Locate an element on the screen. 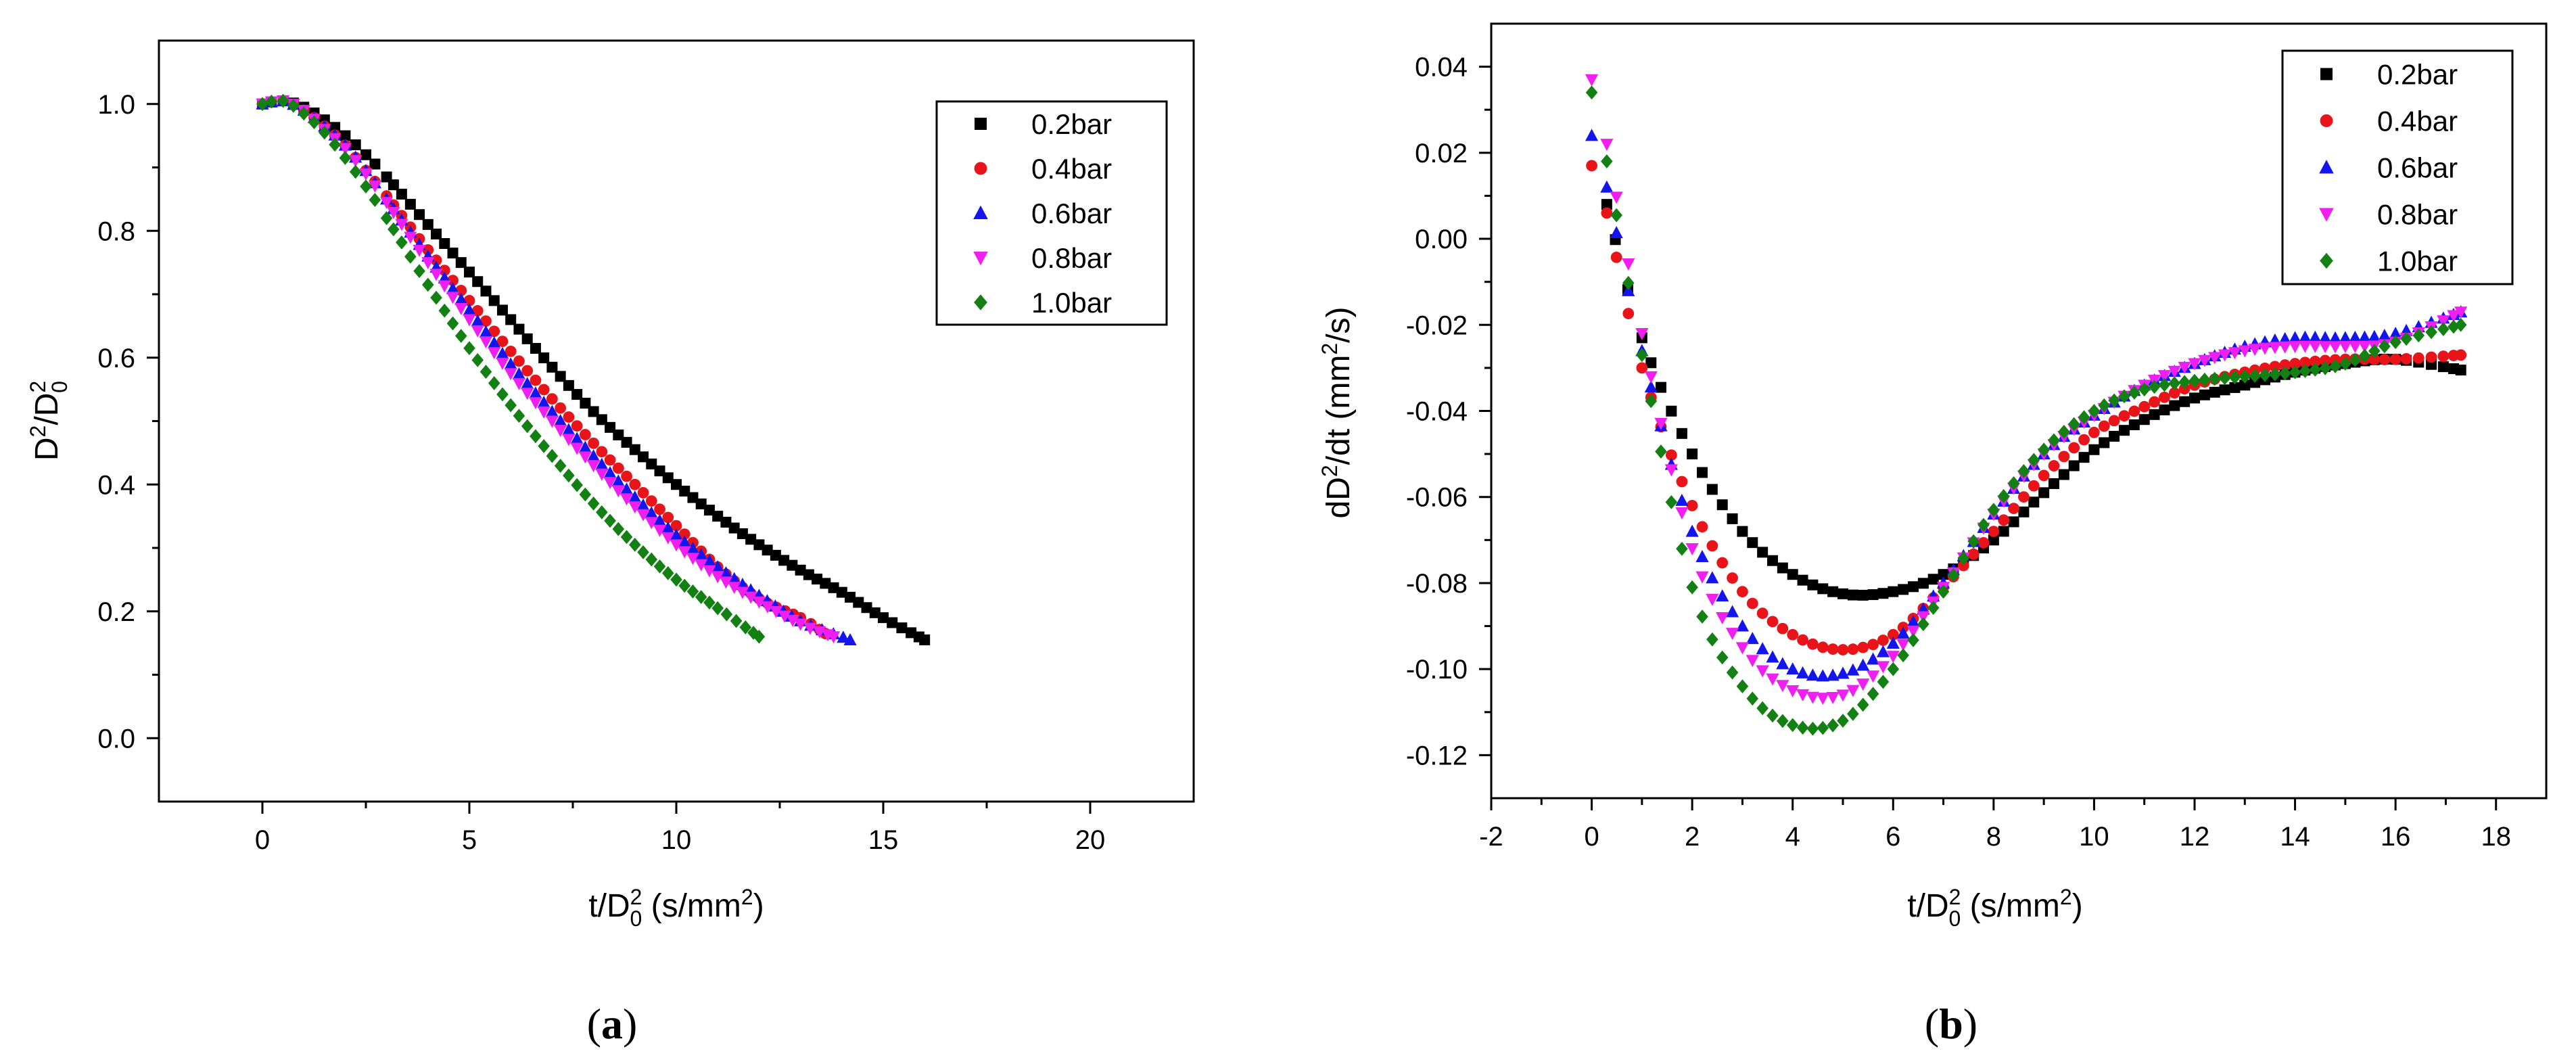 The width and height of the screenshot is (2576, 1062). x-tick-label: 14 is located at coordinates (2295, 837).